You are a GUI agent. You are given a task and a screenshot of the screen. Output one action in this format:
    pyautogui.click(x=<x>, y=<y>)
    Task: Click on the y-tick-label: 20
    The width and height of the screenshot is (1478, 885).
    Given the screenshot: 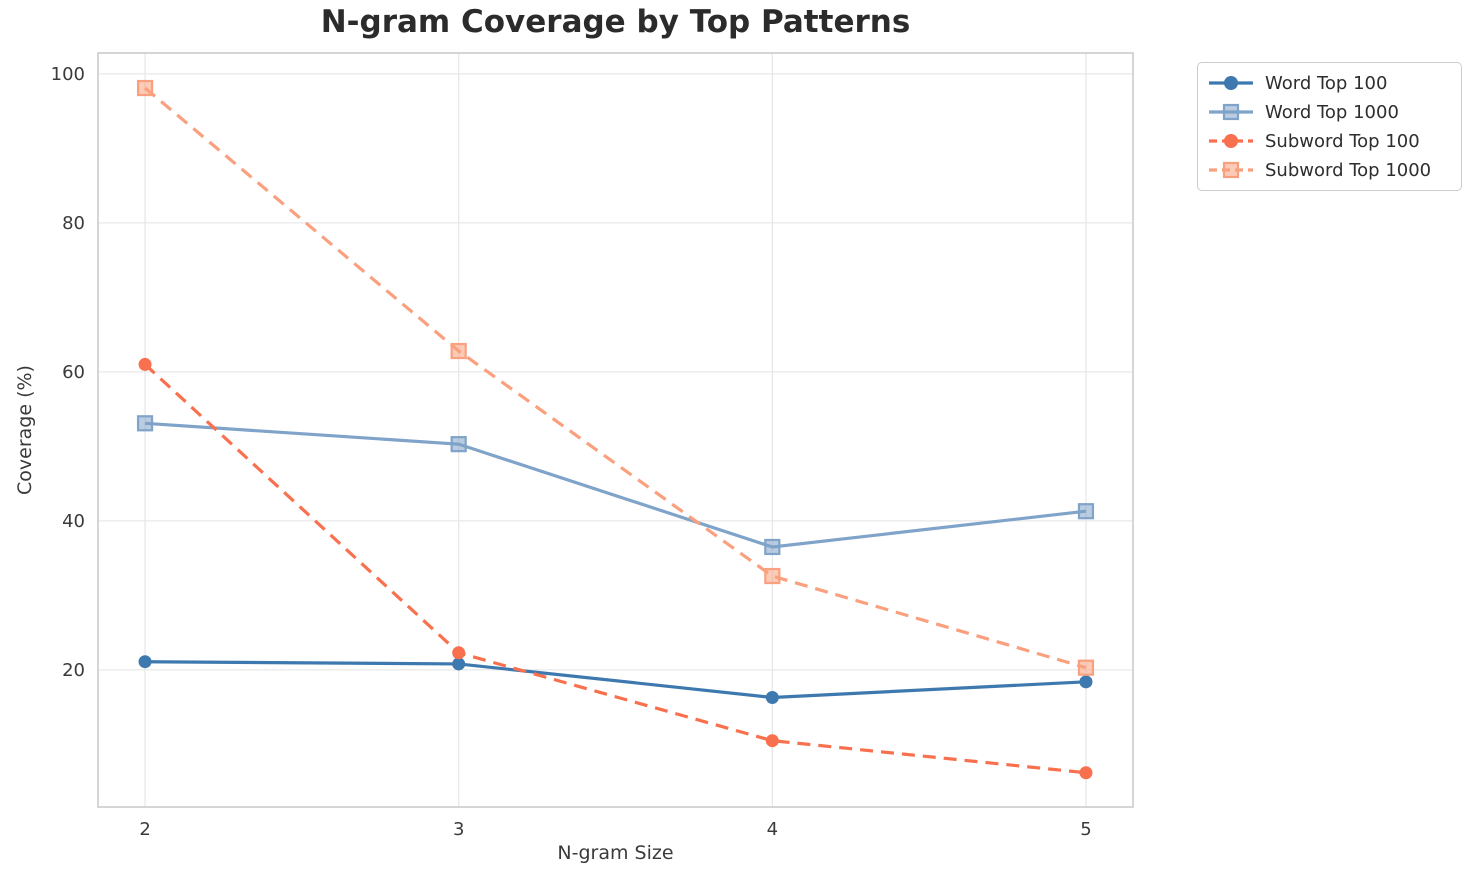 What is the action you would take?
    pyautogui.click(x=73, y=670)
    